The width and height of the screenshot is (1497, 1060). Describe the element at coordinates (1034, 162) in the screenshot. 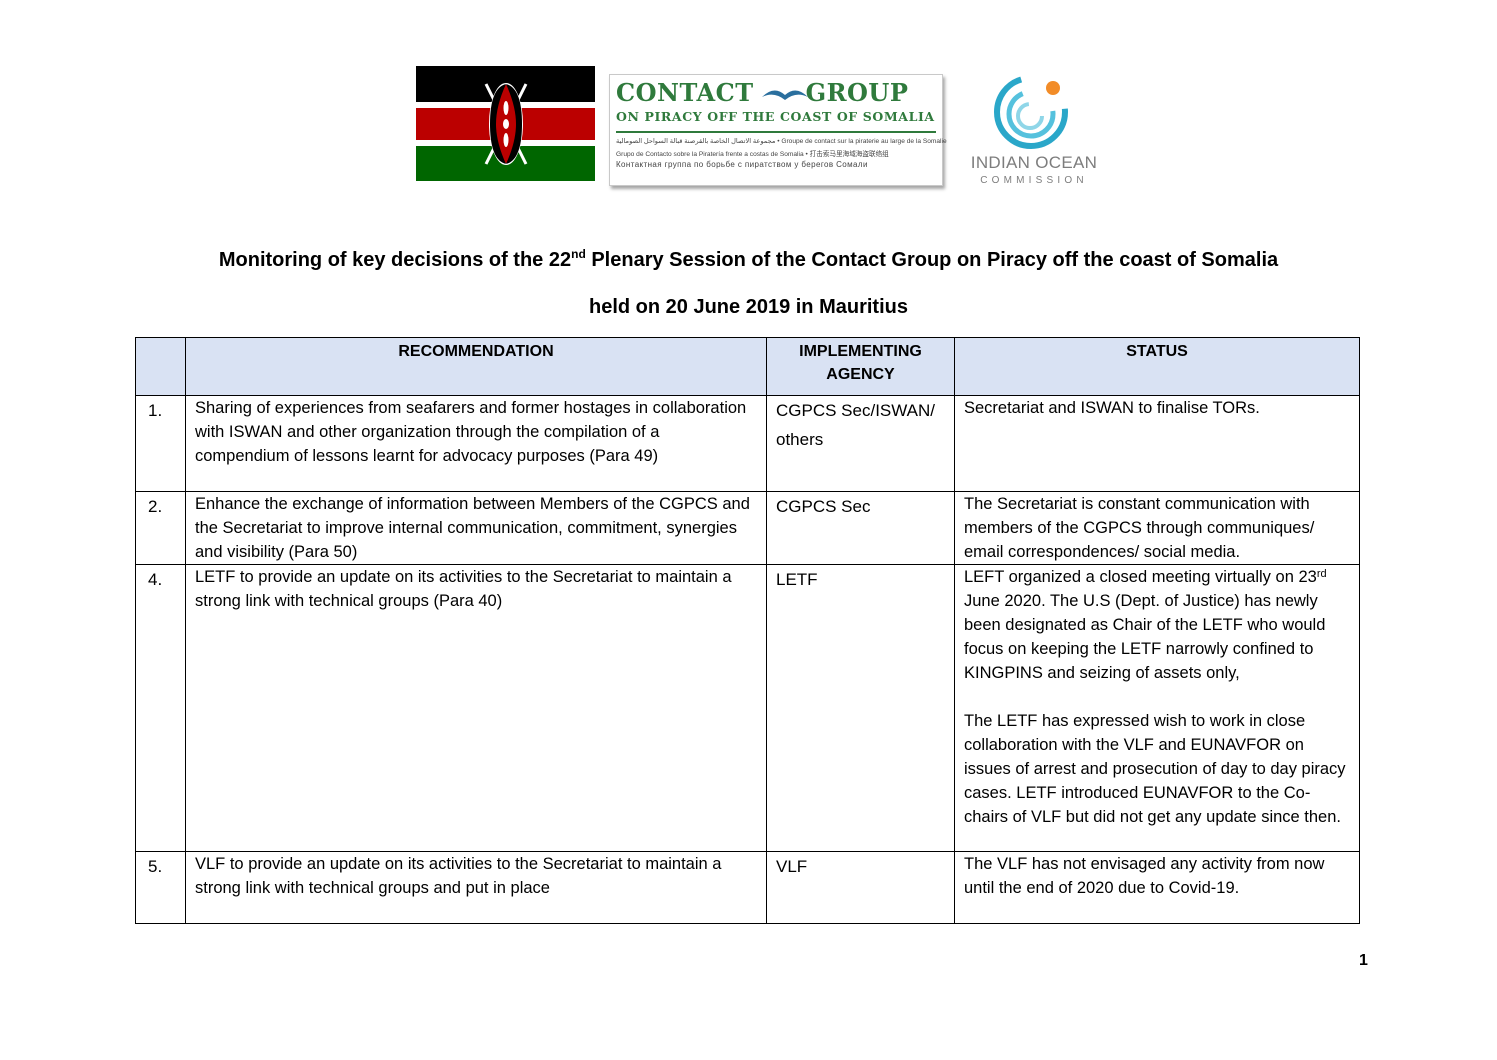

I see `ioc-name: INDIAN OCEAN` at that location.